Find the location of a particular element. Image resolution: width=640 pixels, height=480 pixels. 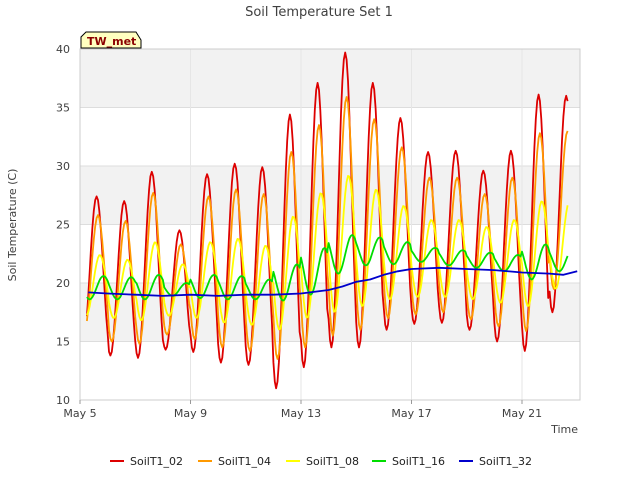

y-axis-label: Soil Temperature (C) is located at coordinates (12, 225).